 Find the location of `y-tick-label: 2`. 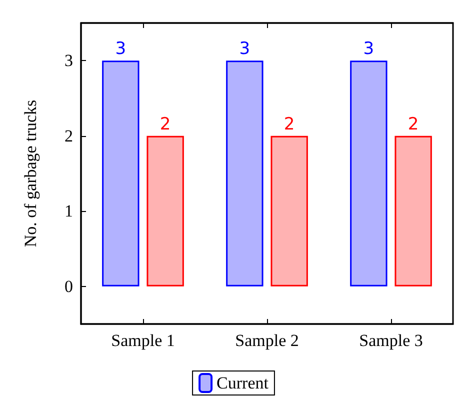

y-tick-label: 2 is located at coordinates (68, 136).